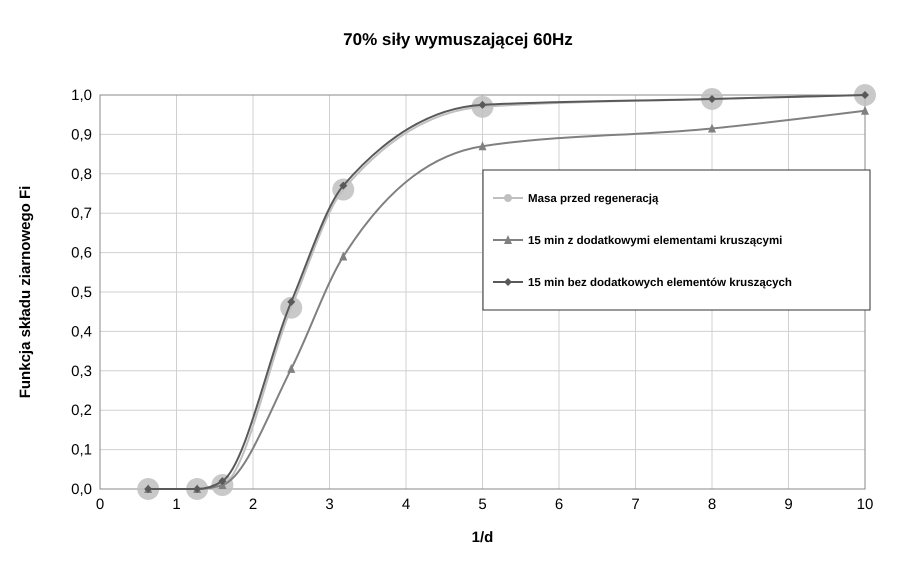  What do you see at coordinates (81, 292) in the screenshot?
I see `y-tick-label: 0,5` at bounding box center [81, 292].